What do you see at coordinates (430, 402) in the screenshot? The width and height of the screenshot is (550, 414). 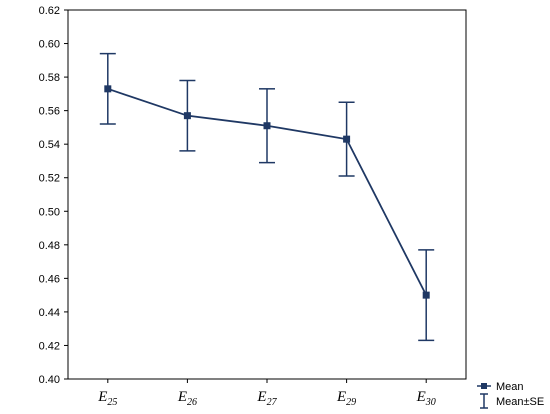 I see `x-tick-label-subscript: 30` at bounding box center [430, 402].